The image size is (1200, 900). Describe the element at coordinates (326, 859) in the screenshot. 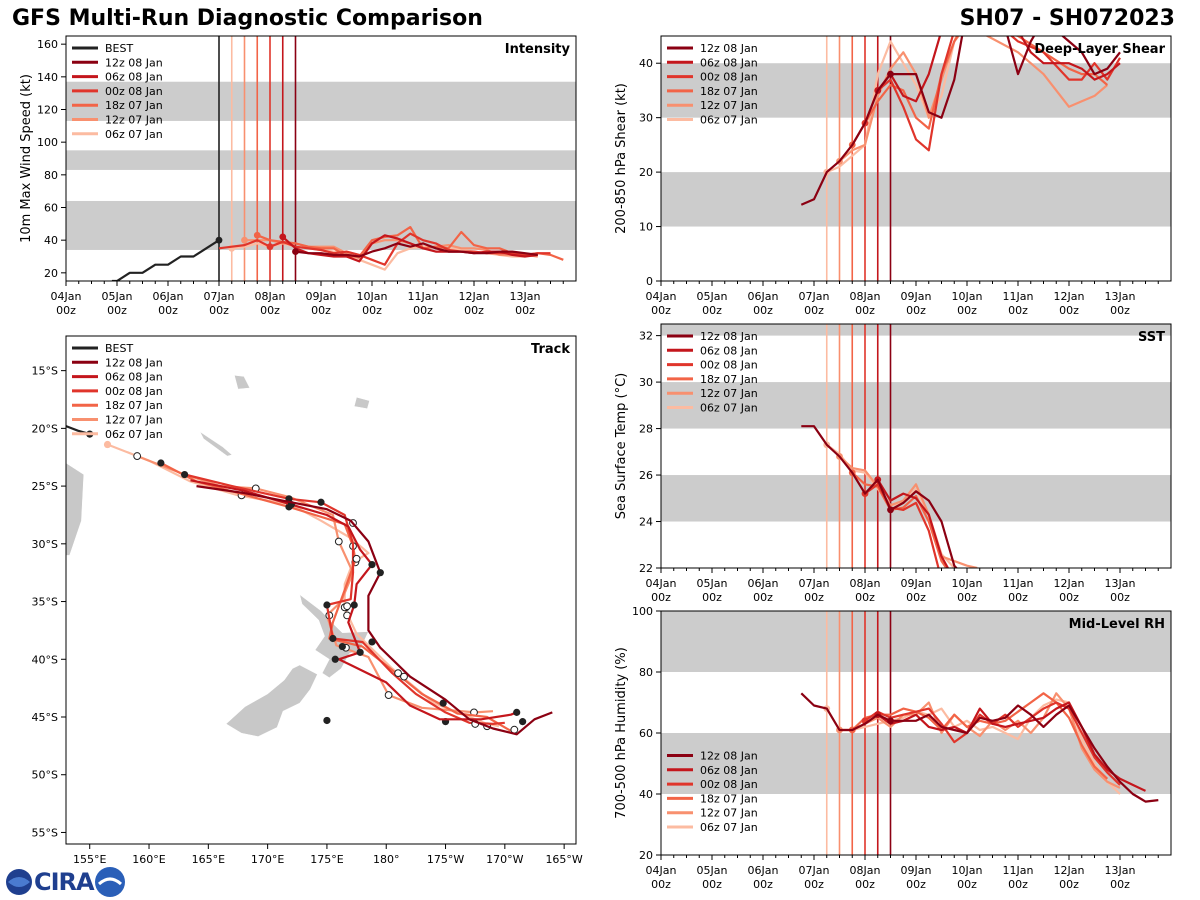

I see `lon-tick-label: 175°E` at that location.